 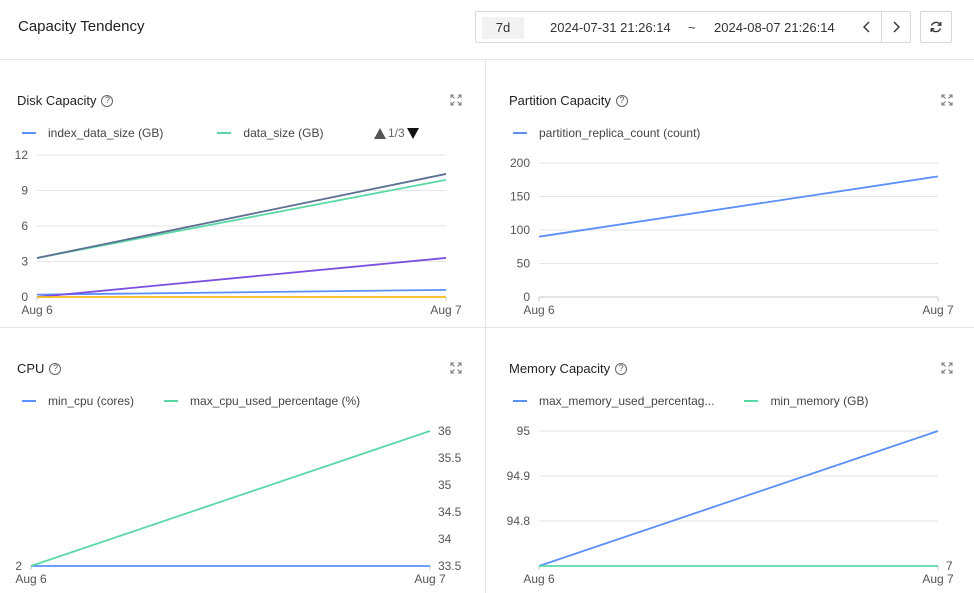 I want to click on y-tick-label: 6, so click(x=24, y=226).